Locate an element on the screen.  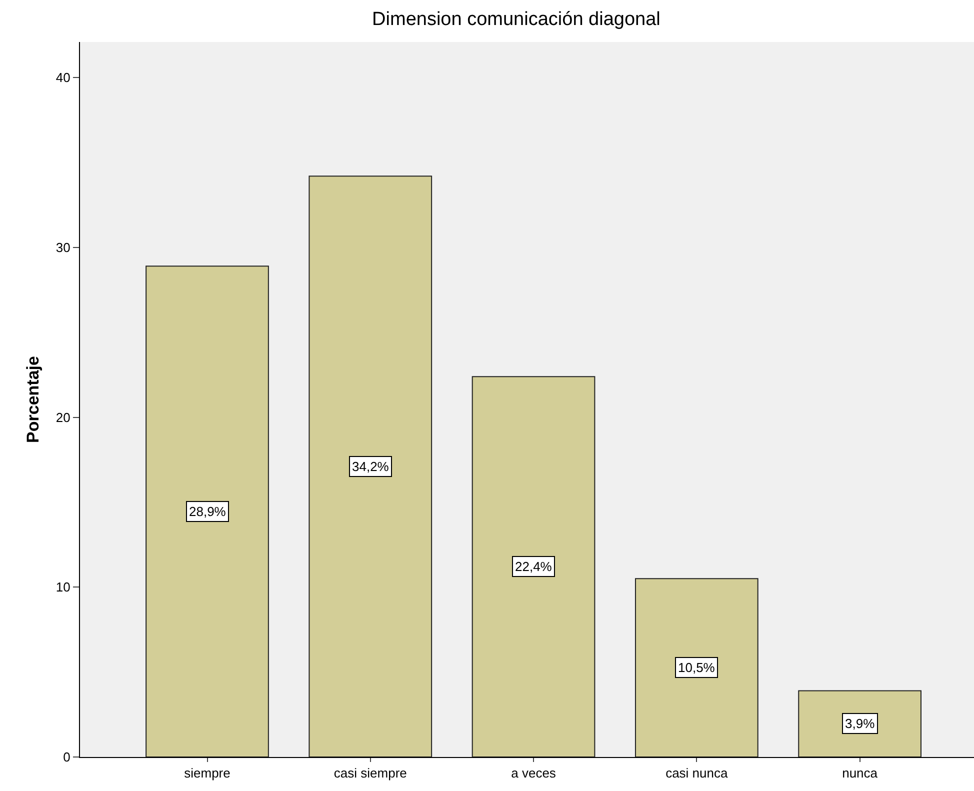
y-tick-label: 20 is located at coordinates (63, 417).